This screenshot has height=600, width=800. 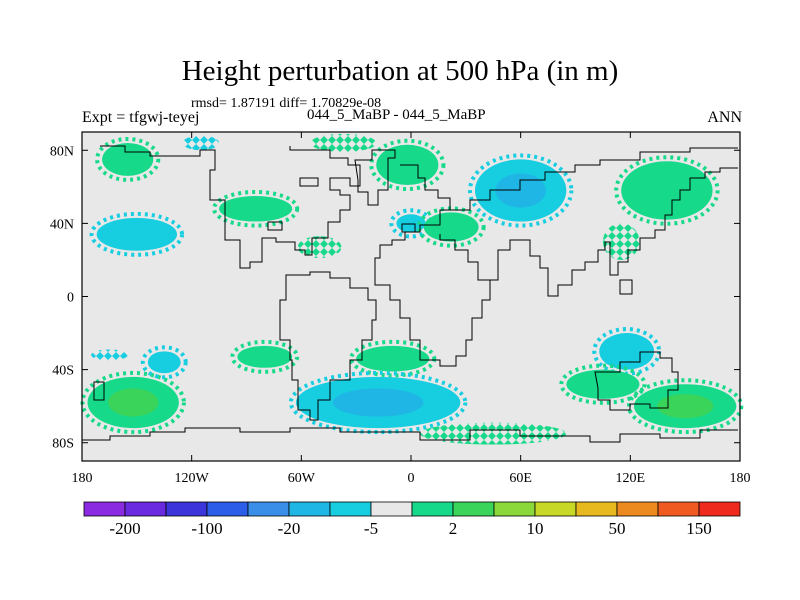 I want to click on colorbar-label: 50, so click(x=617, y=528).